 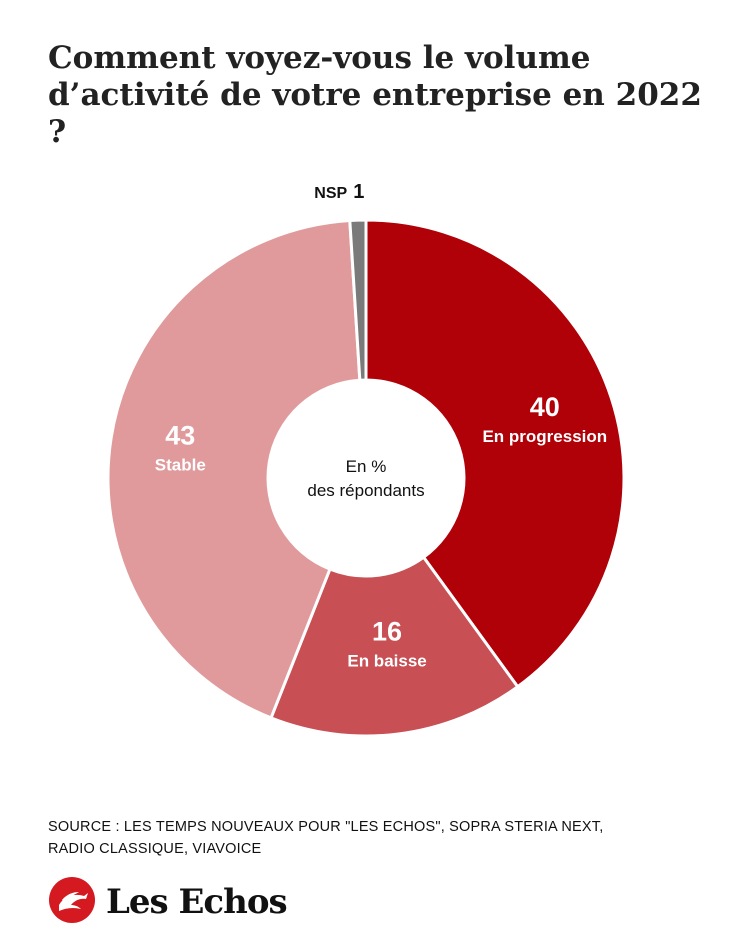 What do you see at coordinates (366, 466) in the screenshot?
I see `center-label-line-1: En %` at bounding box center [366, 466].